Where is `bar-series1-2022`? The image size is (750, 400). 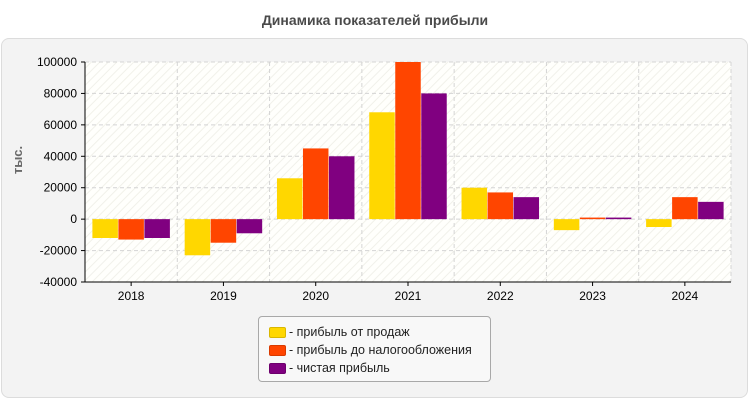
bar-series1-2022 is located at coordinates (474, 203).